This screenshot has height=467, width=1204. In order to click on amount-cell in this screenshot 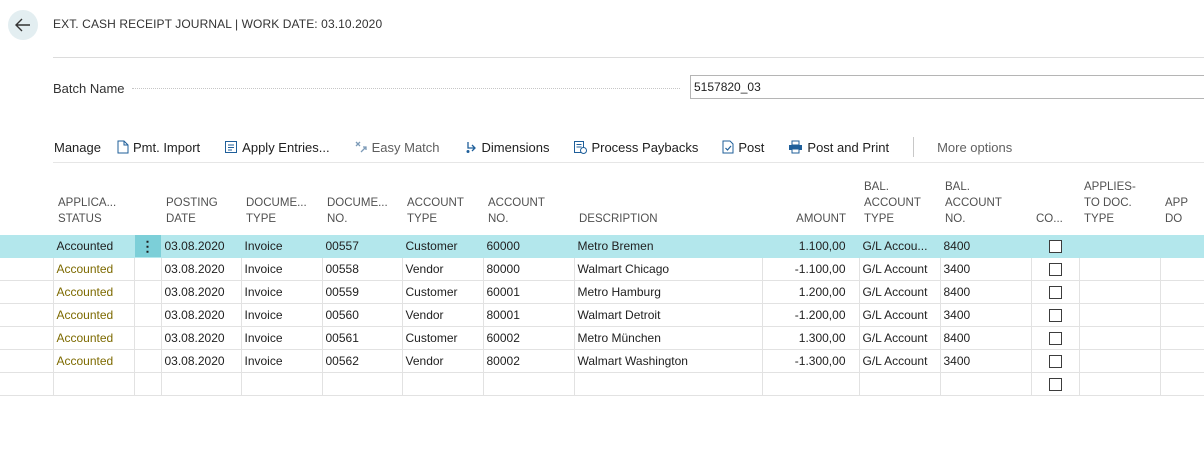, I will do `click(810, 384)`.